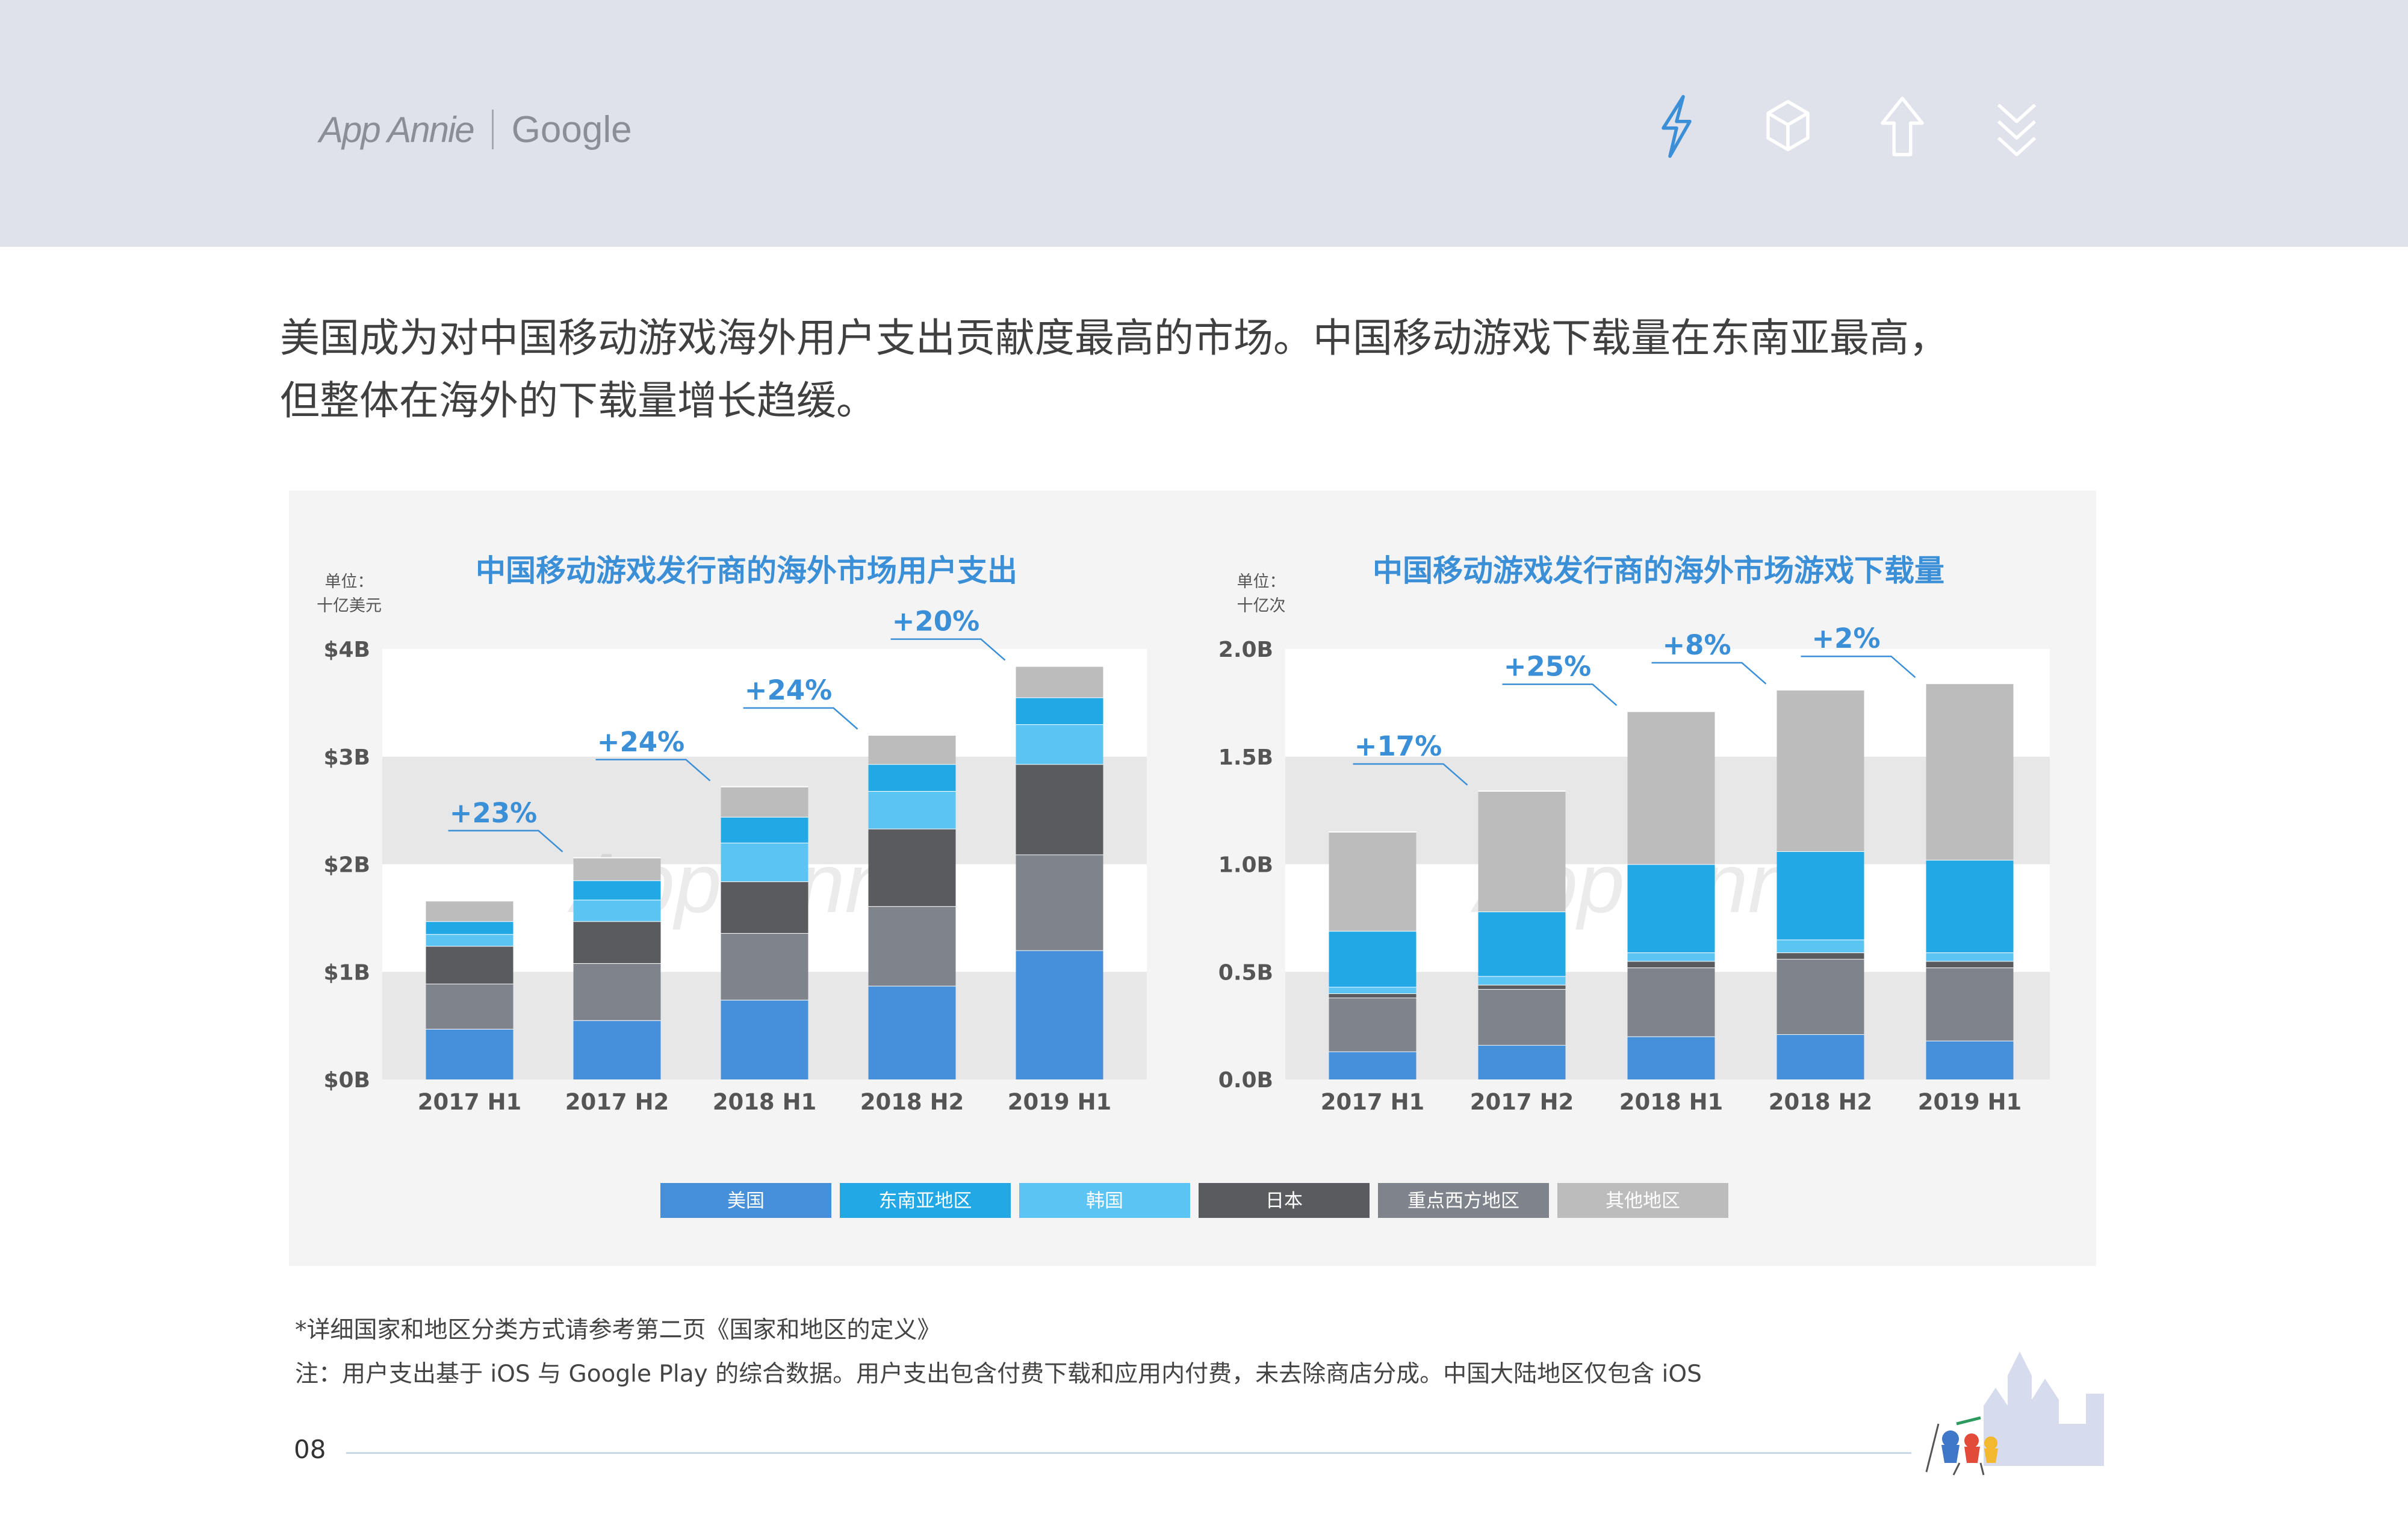 This screenshot has width=2408, height=1540. I want to click on lightning-icon, so click(1676, 126).